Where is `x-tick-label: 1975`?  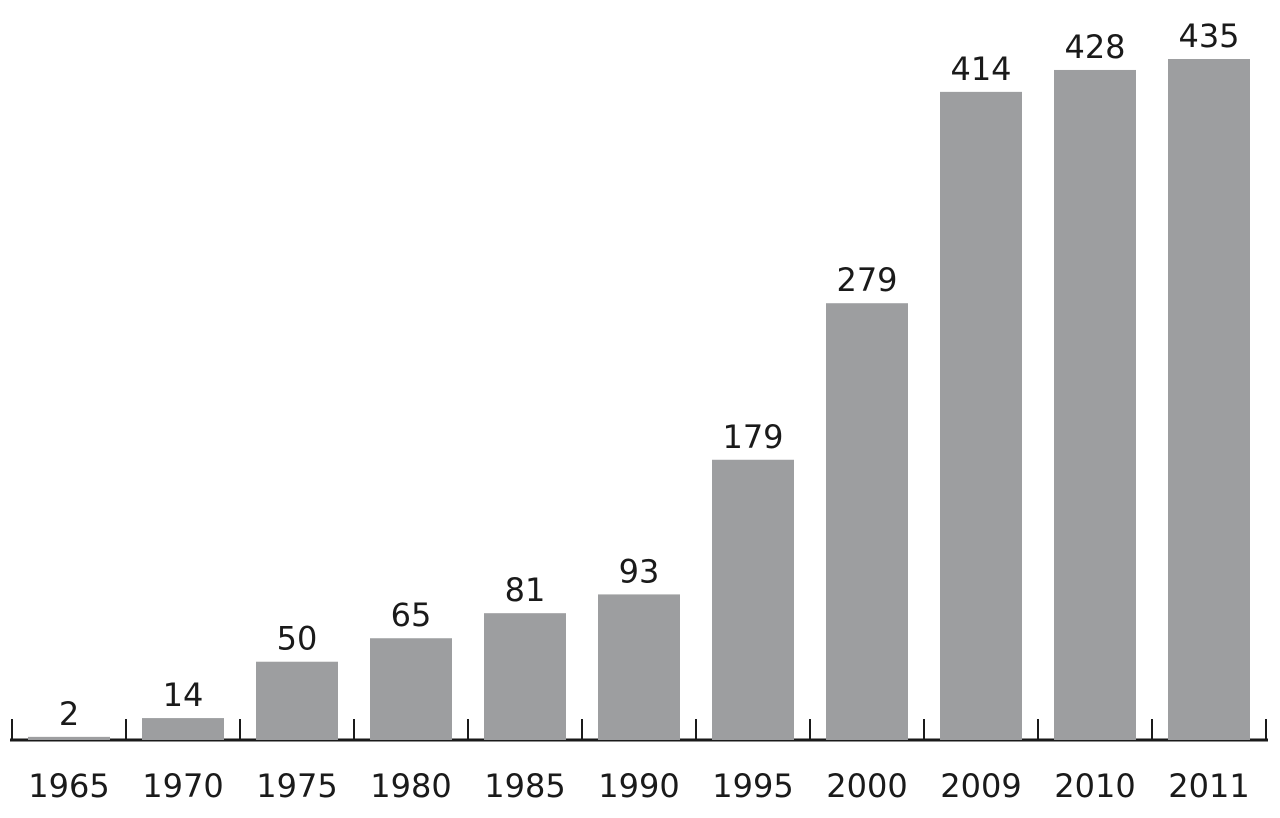 x-tick-label: 1975 is located at coordinates (296, 786).